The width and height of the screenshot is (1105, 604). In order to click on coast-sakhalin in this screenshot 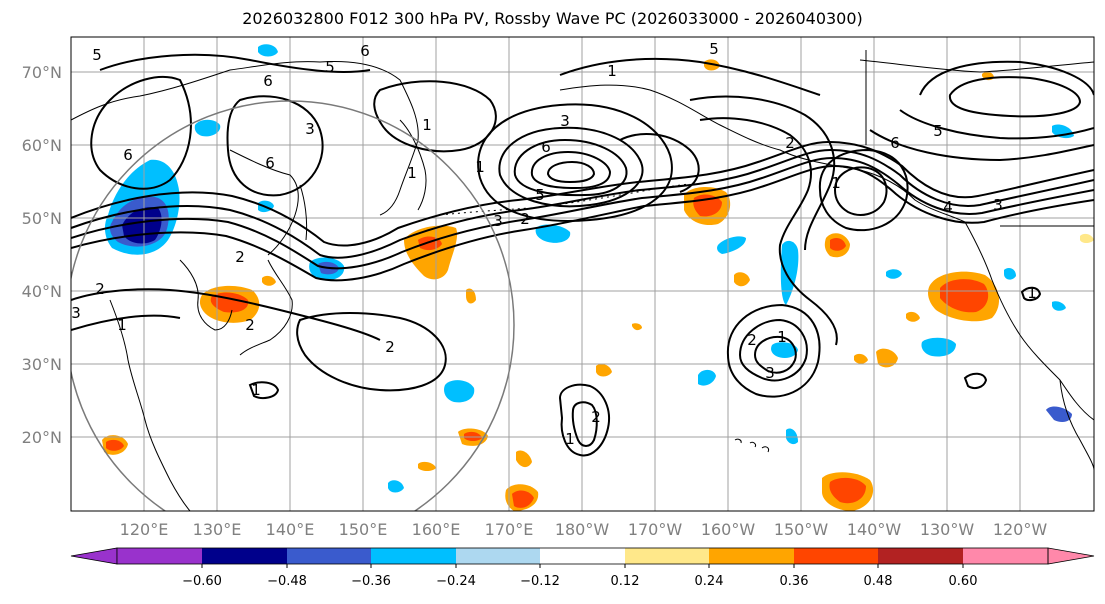, I will do `click(303, 212)`.